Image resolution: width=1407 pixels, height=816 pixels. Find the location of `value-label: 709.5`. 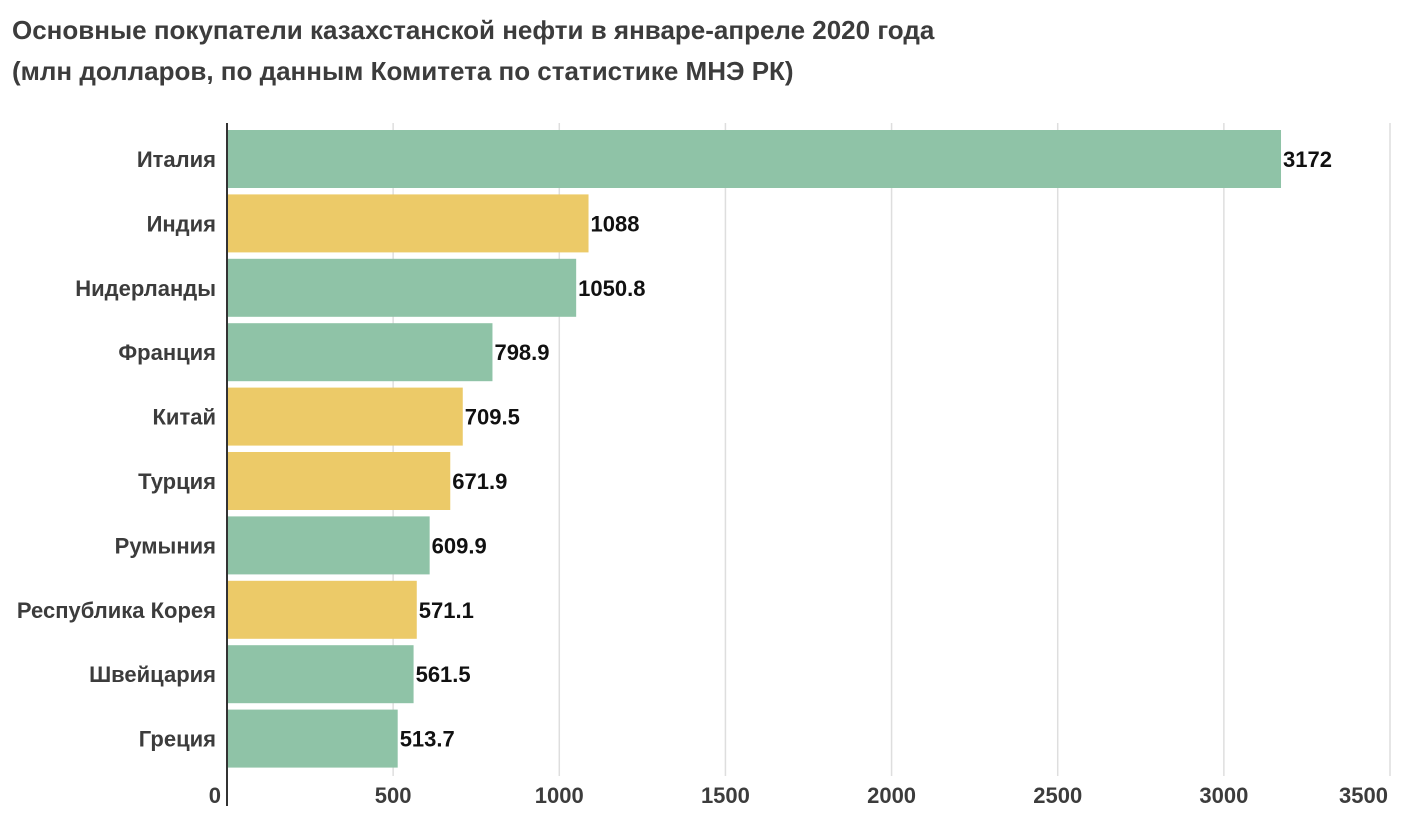

value-label: 709.5 is located at coordinates (492, 417).